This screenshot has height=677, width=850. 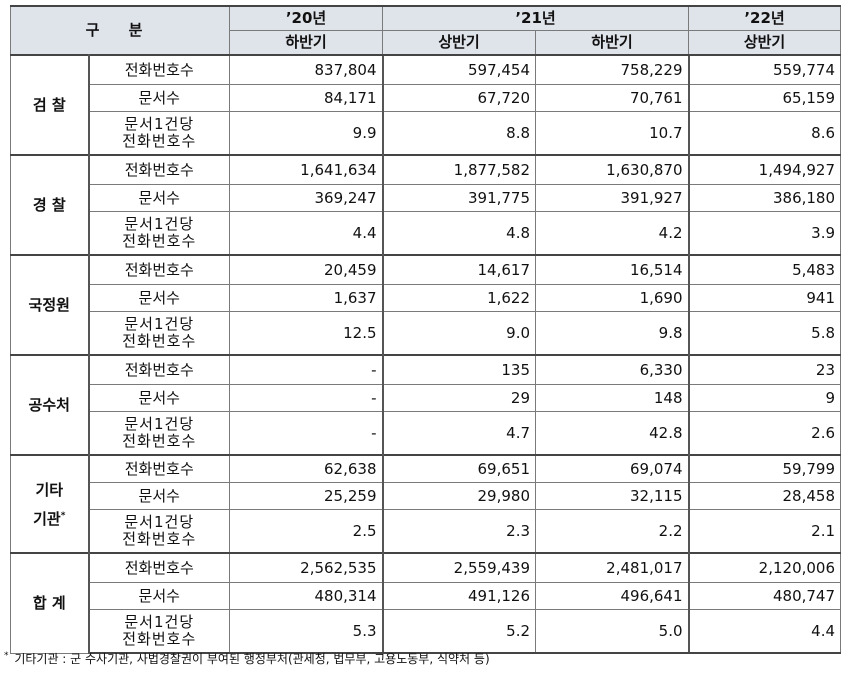 I want to click on table-row: 문서수 25,259 29,980 32,115 28,458, so click(x=426, y=496).